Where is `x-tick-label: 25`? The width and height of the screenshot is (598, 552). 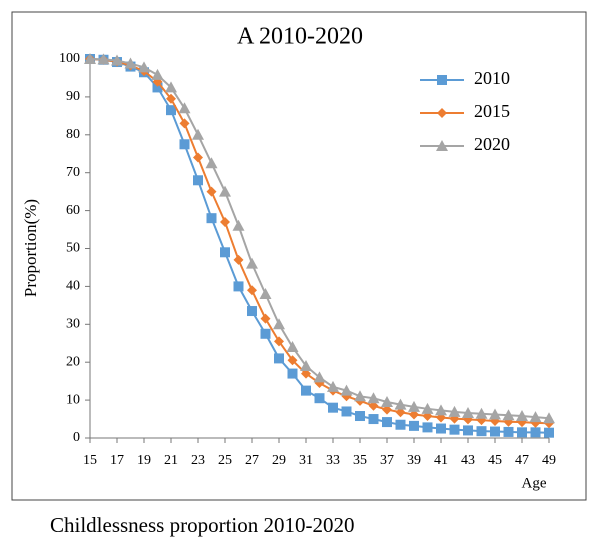
x-tick-label: 25 is located at coordinates (225, 460).